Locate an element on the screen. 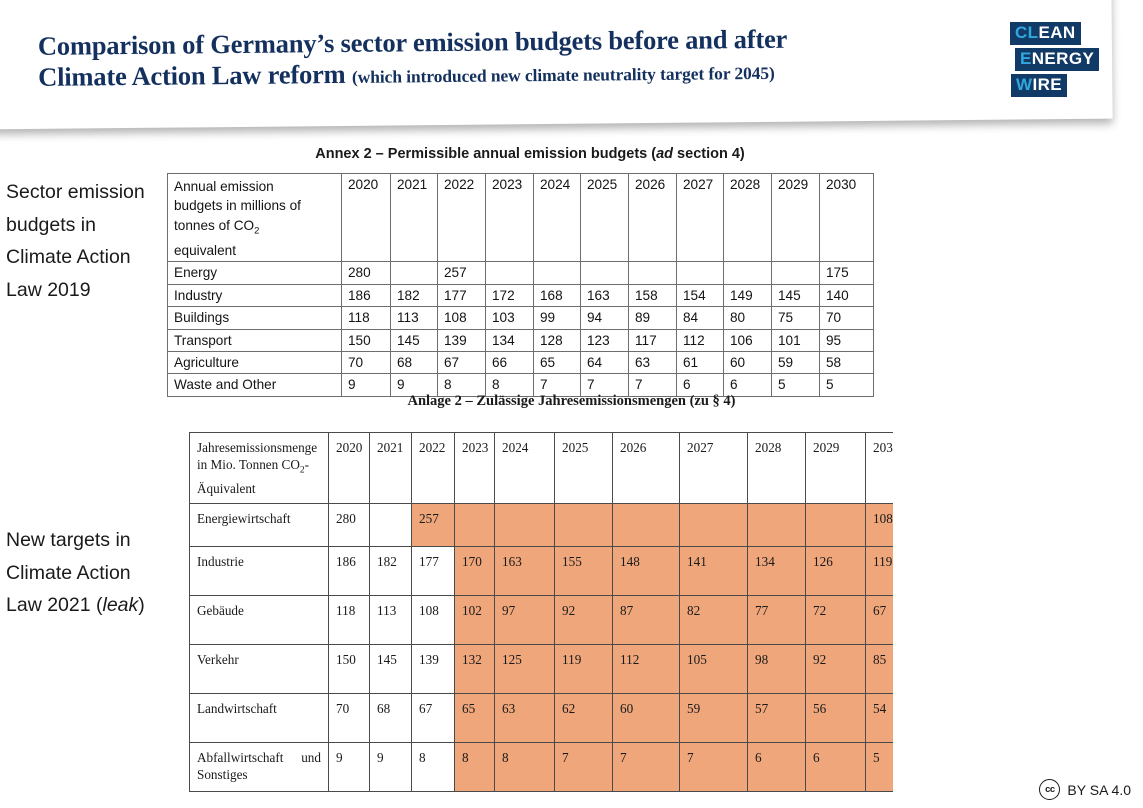  table2-cell: 113 is located at coordinates (390, 620).